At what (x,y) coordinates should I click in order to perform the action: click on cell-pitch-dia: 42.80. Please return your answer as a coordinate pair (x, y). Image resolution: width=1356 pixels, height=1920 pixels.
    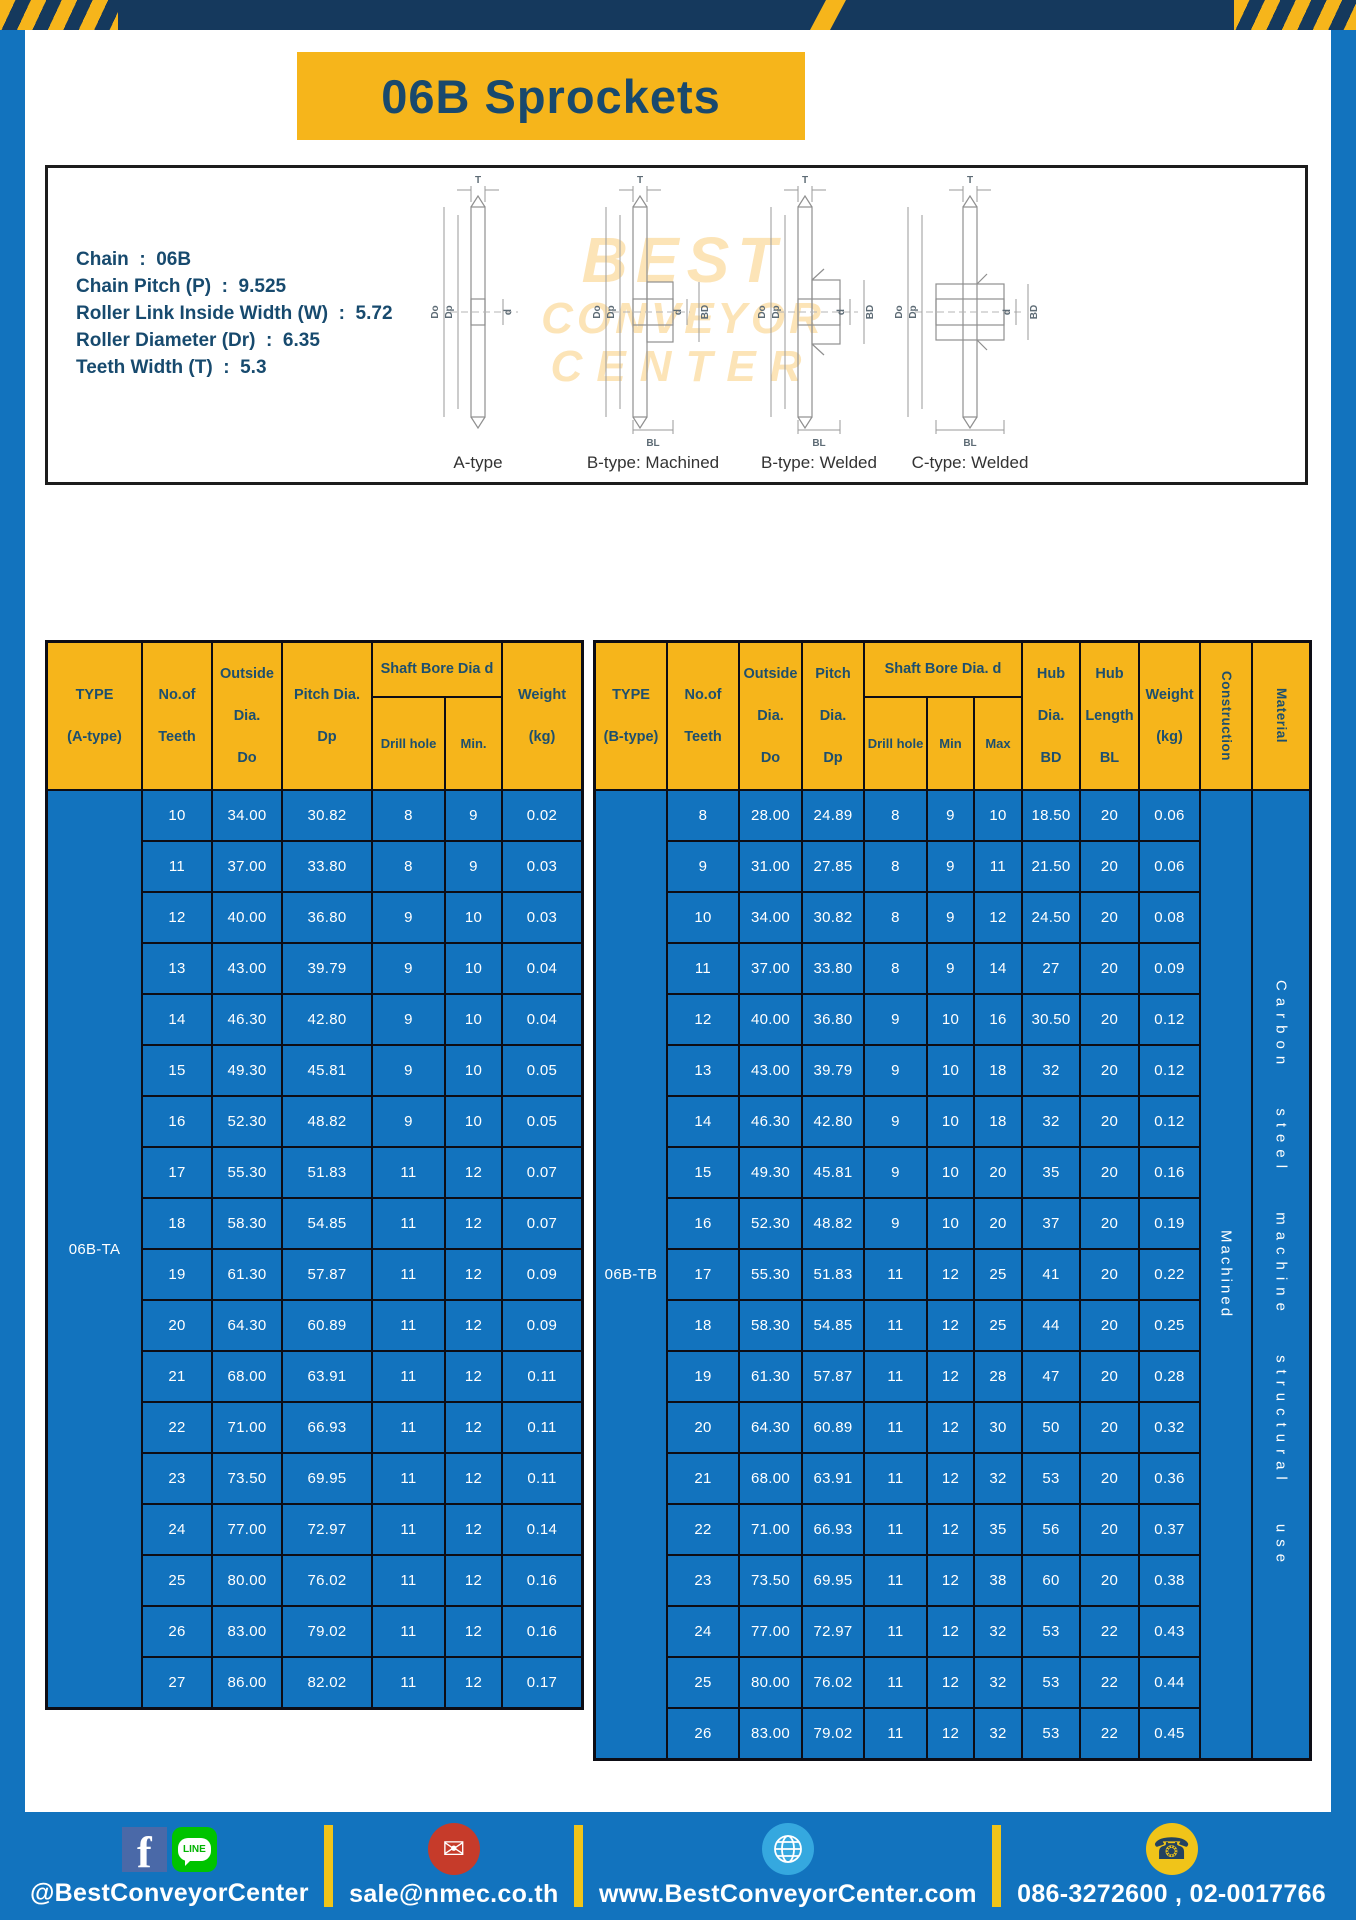
    Looking at the image, I should click on (833, 1121).